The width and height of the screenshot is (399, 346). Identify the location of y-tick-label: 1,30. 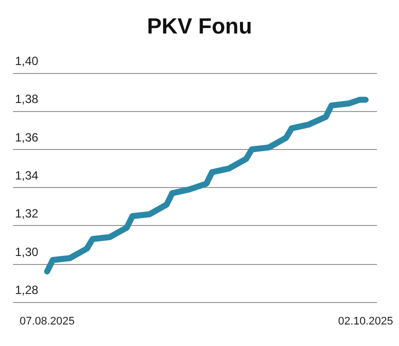
(27, 251).